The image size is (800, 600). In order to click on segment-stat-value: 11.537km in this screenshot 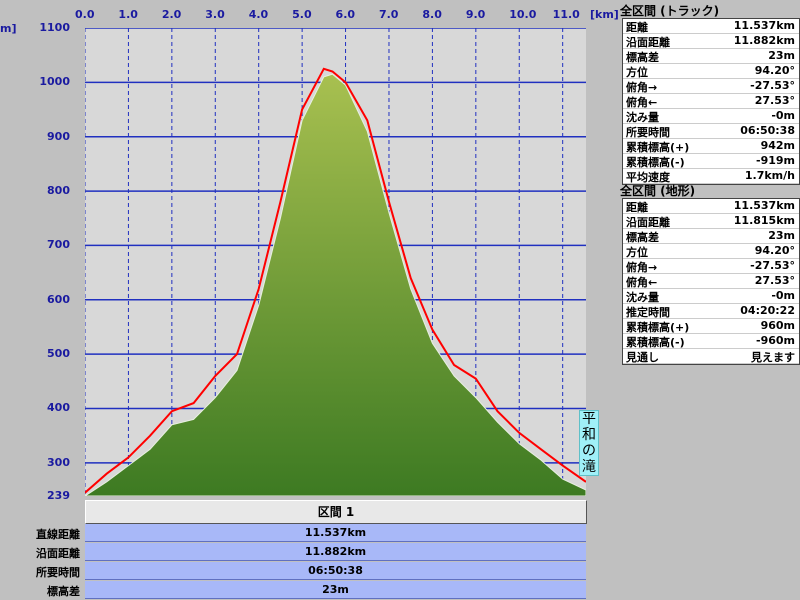, I will do `click(335, 533)`.